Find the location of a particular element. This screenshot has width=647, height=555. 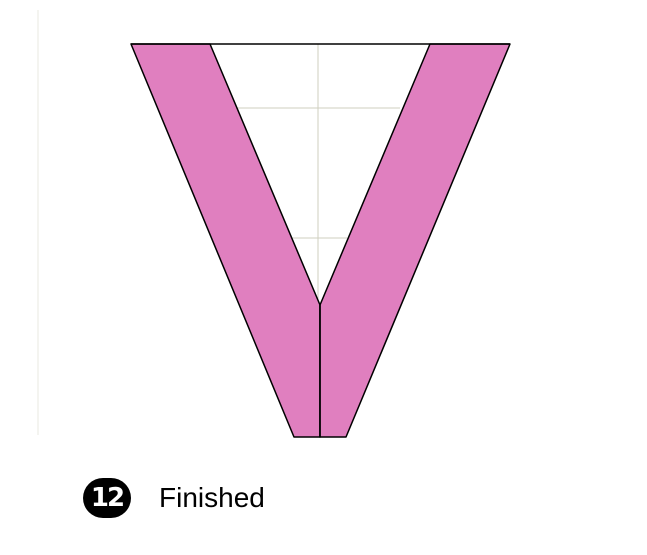

step-number-badge: 12 is located at coordinates (107, 498).